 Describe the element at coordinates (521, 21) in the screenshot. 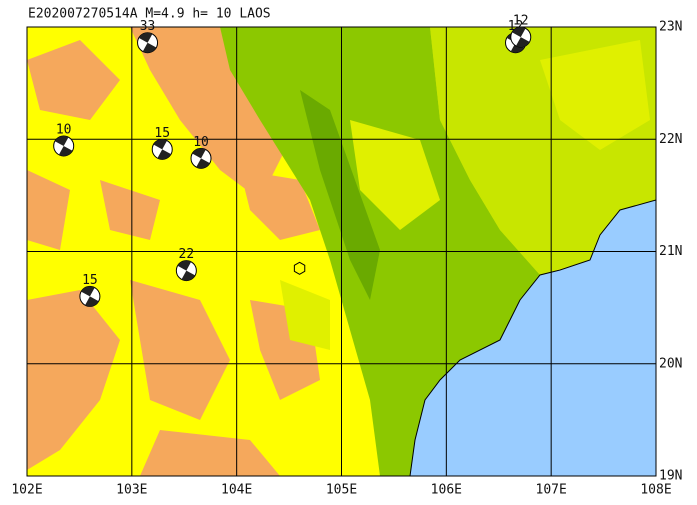

I see `depth-label: 12` at that location.